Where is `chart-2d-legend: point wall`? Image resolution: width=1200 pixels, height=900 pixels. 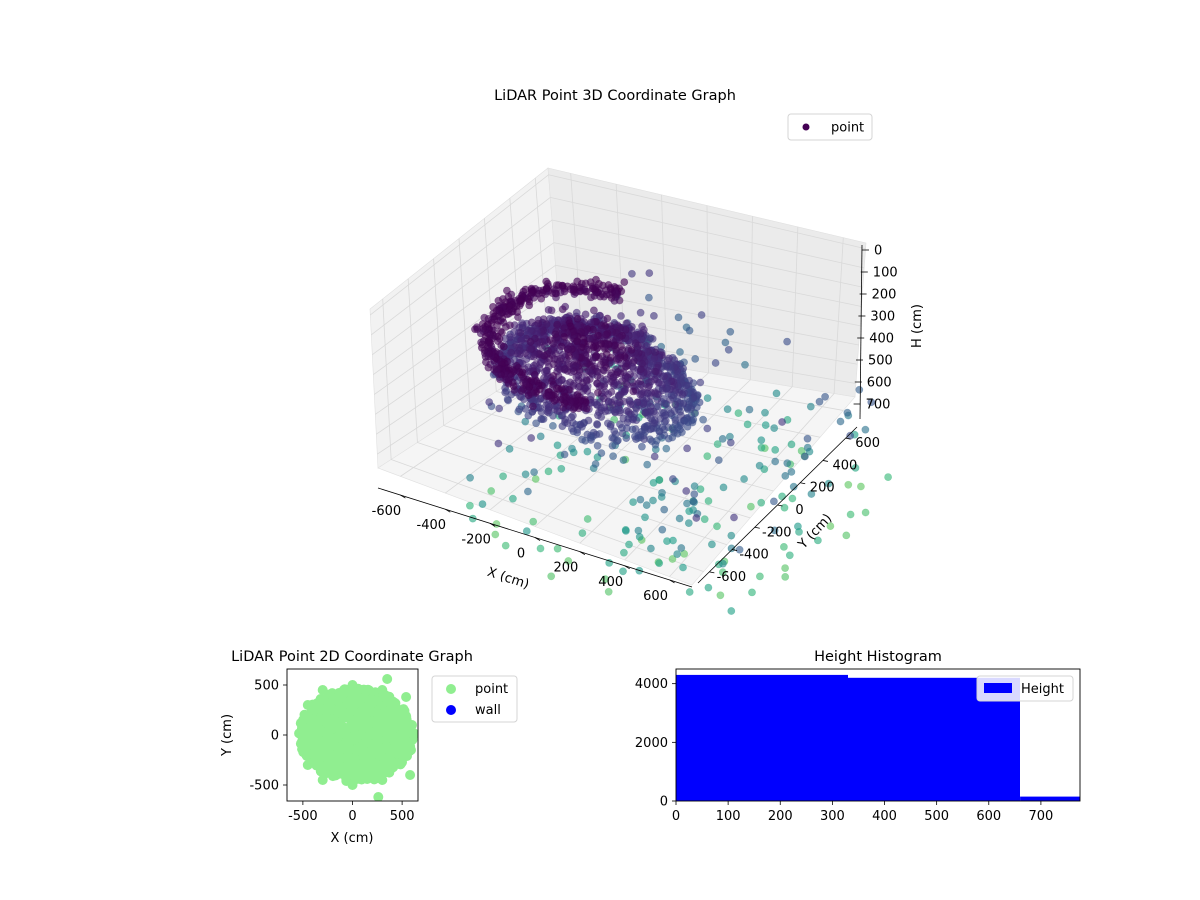
chart-2d-legend: point wall is located at coordinates (474, 699).